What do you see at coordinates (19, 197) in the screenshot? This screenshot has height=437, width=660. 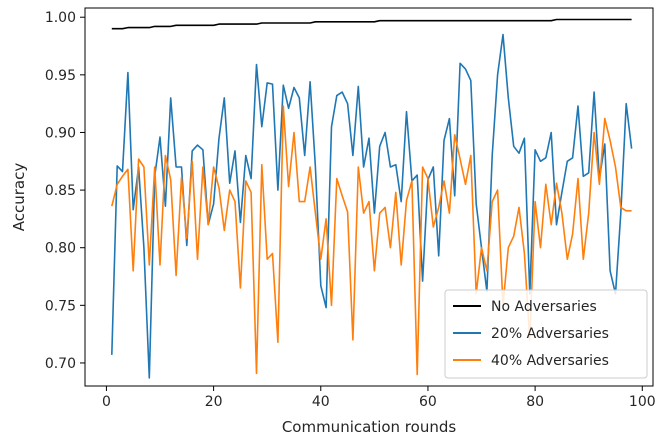 I see `y-axis-label: Accuracy` at bounding box center [19, 197].